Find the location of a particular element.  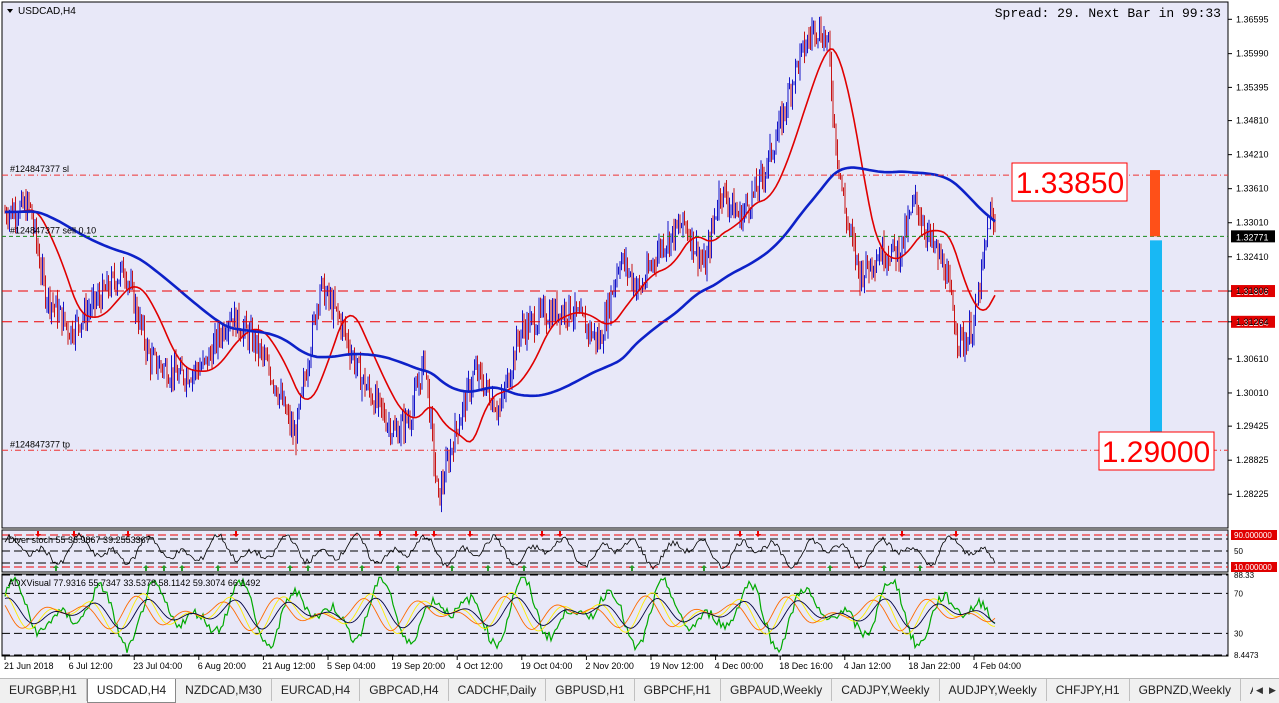

price-tick-label: 1.29425 is located at coordinates (1252, 426).